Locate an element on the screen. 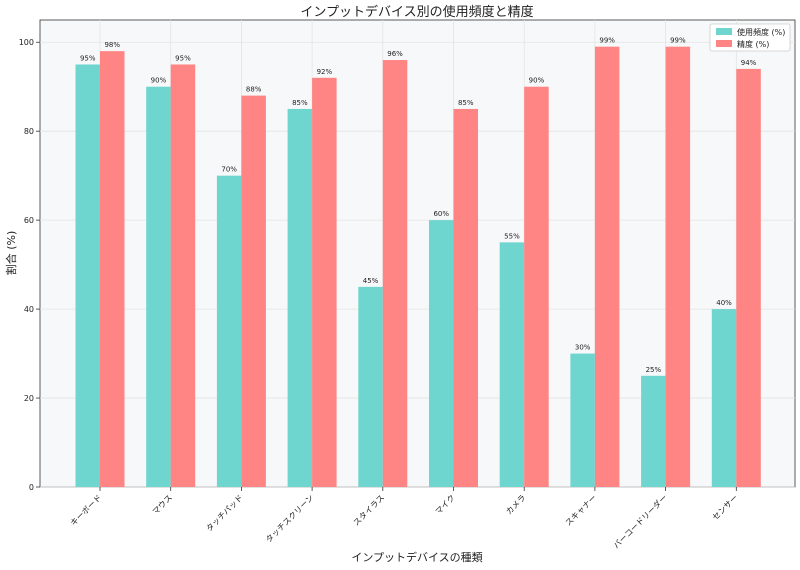  data-label-usage: 60% is located at coordinates (441, 214).